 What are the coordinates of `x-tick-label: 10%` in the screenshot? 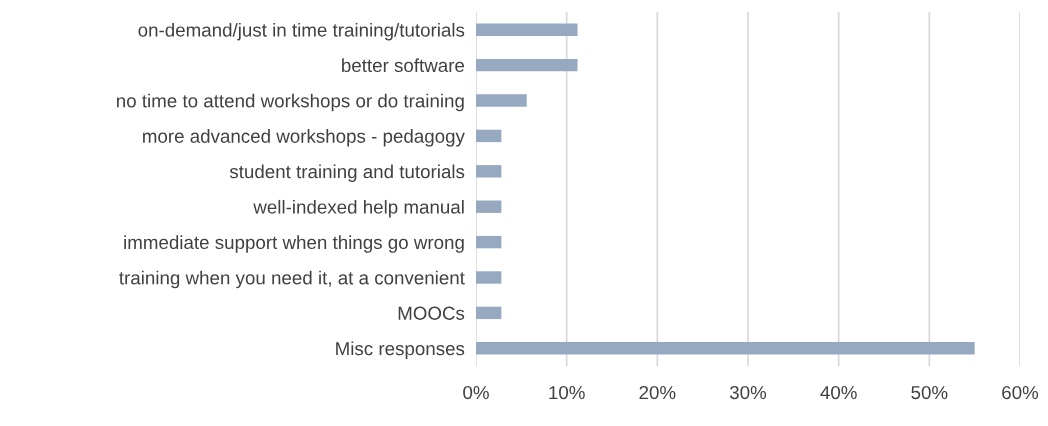 It's located at (567, 392).